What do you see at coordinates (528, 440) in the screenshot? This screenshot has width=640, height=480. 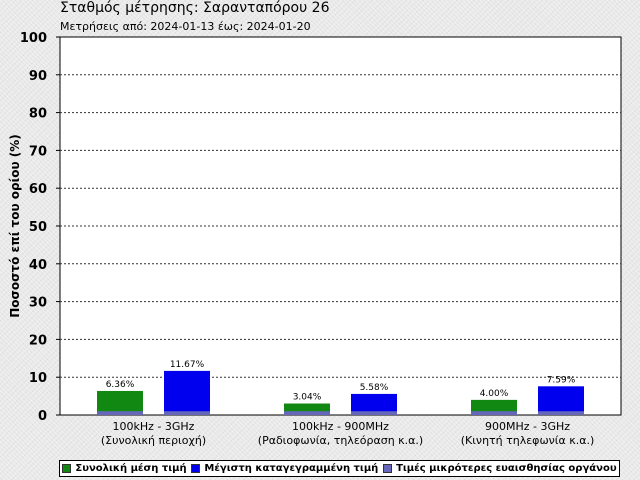 I see `x-tick-sublabel: (Κινητή τηλεφωνία κ.α.)` at bounding box center [528, 440].